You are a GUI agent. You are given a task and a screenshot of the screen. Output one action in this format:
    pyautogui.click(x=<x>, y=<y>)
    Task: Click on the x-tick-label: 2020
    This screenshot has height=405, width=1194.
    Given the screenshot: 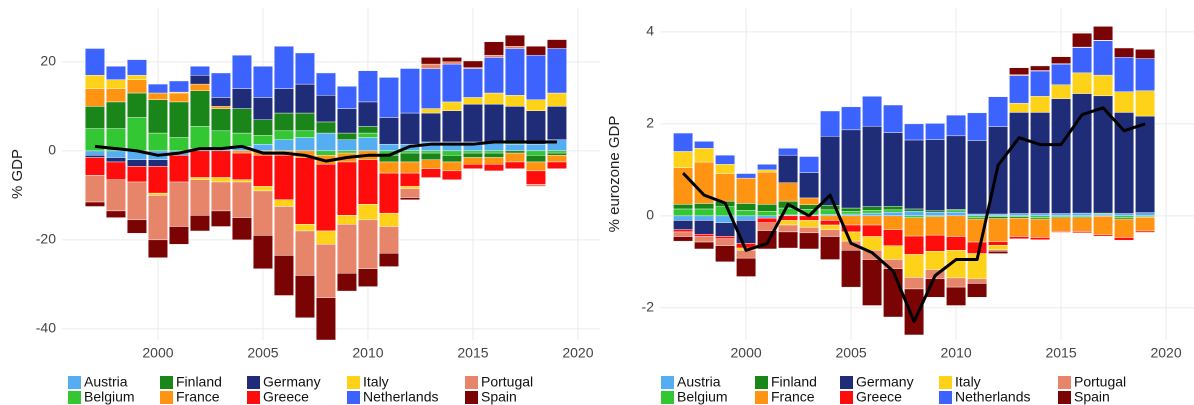 What is the action you would take?
    pyautogui.click(x=577, y=353)
    